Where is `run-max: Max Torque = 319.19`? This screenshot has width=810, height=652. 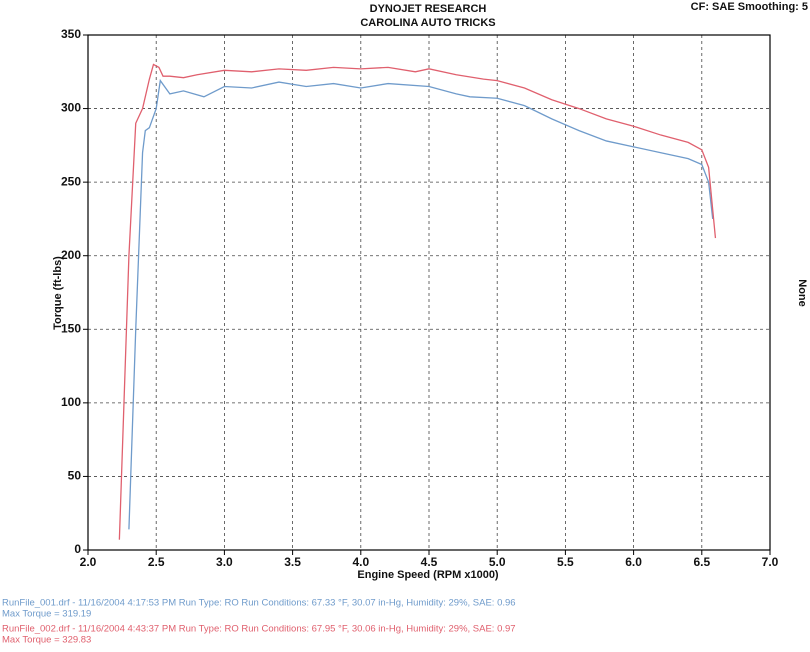 run-max: Max Torque = 319.19 is located at coordinates (46, 614).